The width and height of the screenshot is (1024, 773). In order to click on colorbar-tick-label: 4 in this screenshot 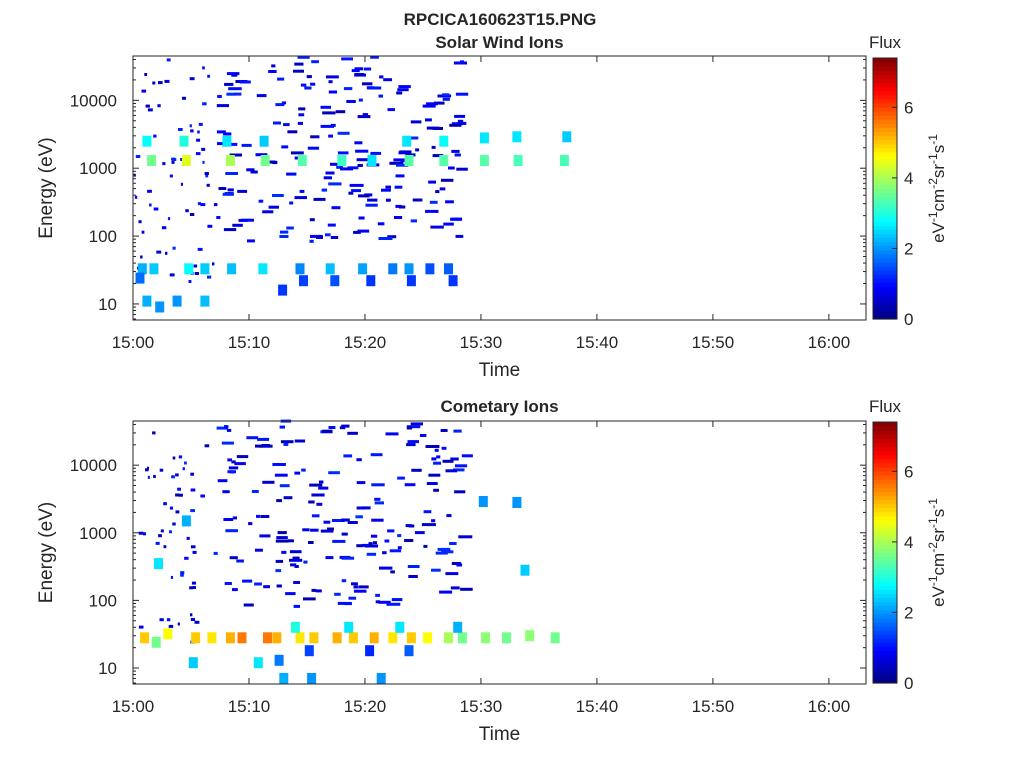, I will do `click(908, 178)`.